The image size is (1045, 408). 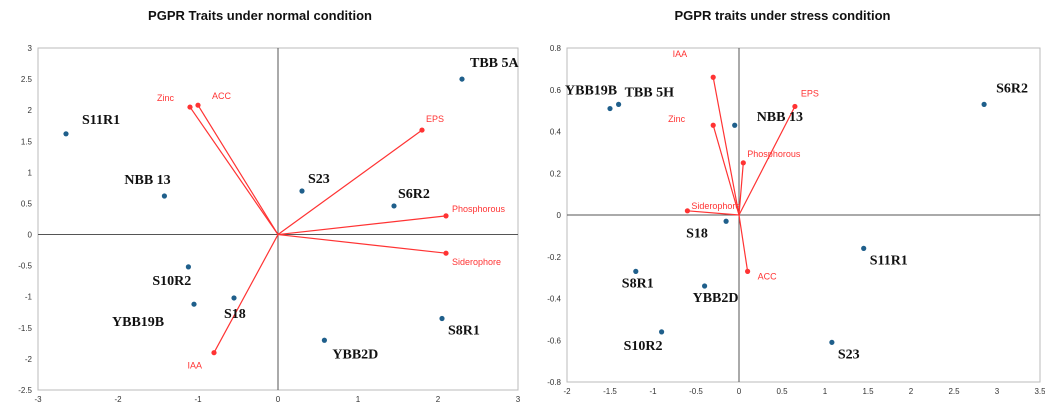 I want to click on y-tick-label: -0.8, so click(x=554, y=382).